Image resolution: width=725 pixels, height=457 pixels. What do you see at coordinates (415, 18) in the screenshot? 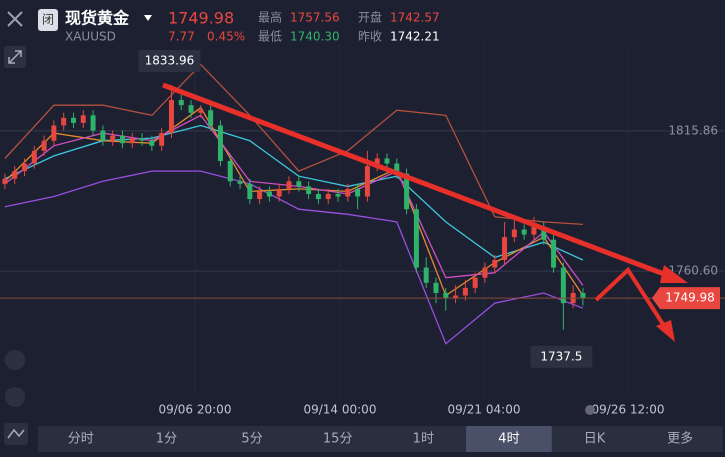
I see `open: 1742.57` at bounding box center [415, 18].